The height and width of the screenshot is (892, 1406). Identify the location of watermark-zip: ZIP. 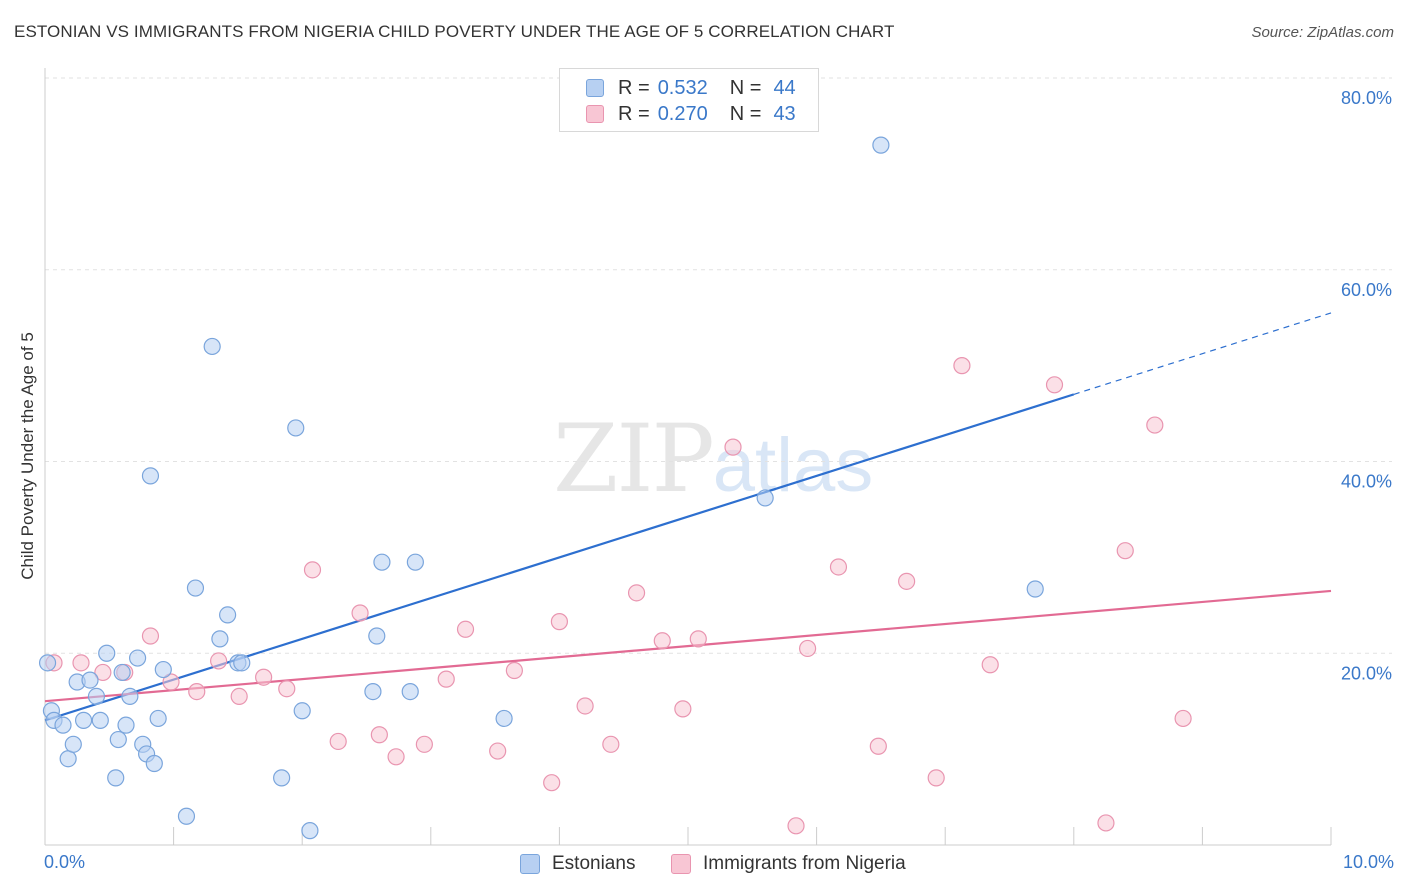
(634, 459).